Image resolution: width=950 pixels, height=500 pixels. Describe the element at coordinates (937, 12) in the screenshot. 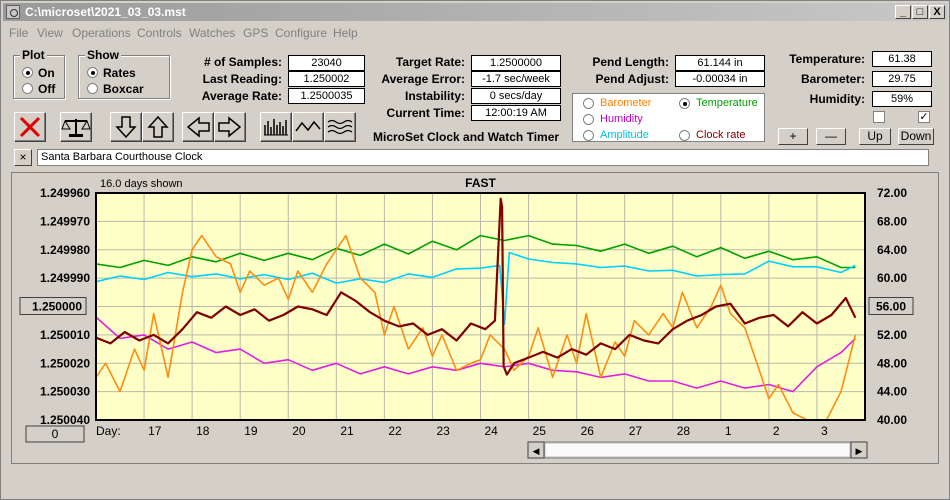

I see `close-button: X` at that location.